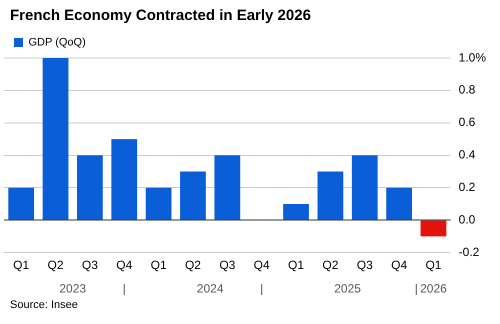 Image resolution: width=500 pixels, height=324 pixels. I want to click on text: 2025, so click(348, 288).